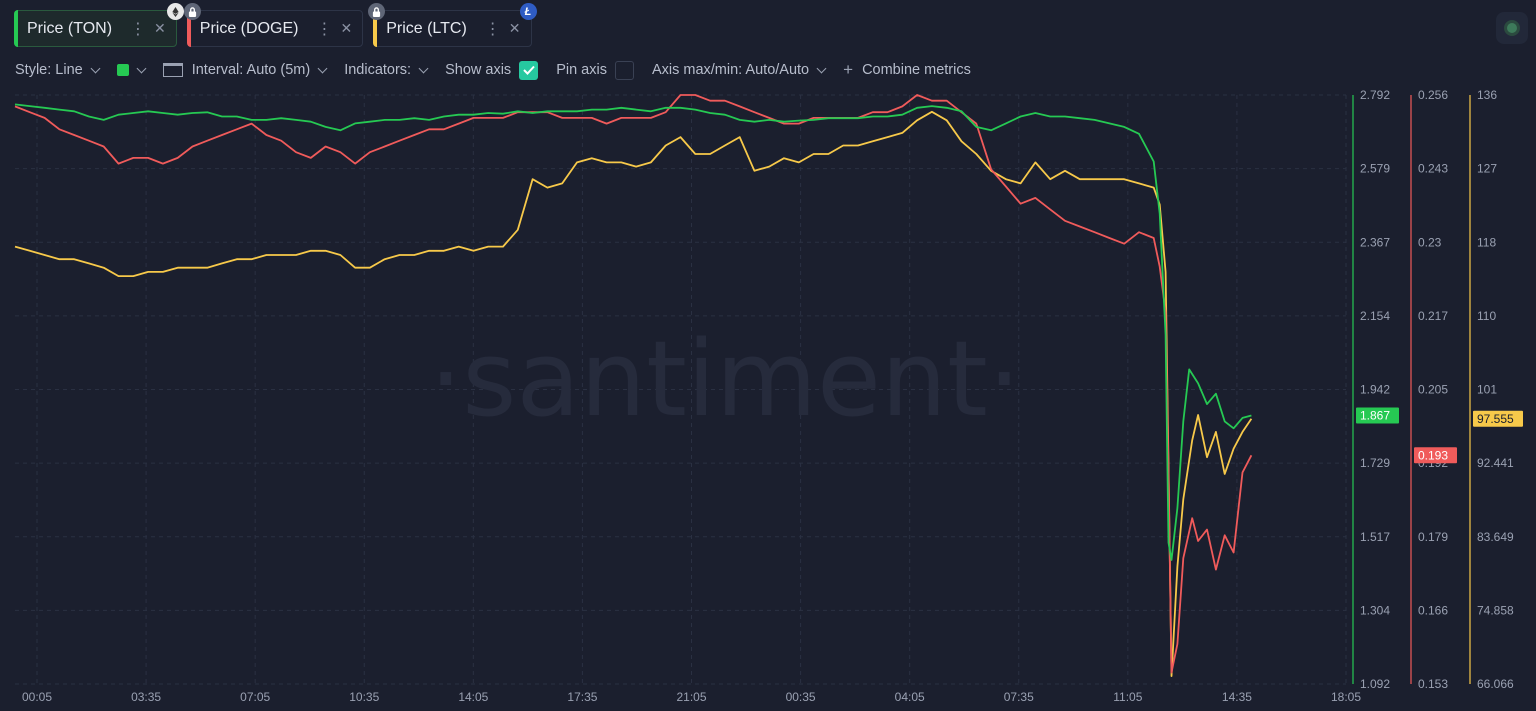 The height and width of the screenshot is (711, 1536). What do you see at coordinates (249, 28) in the screenshot?
I see `tab-label: Price (DOGE)` at bounding box center [249, 28].